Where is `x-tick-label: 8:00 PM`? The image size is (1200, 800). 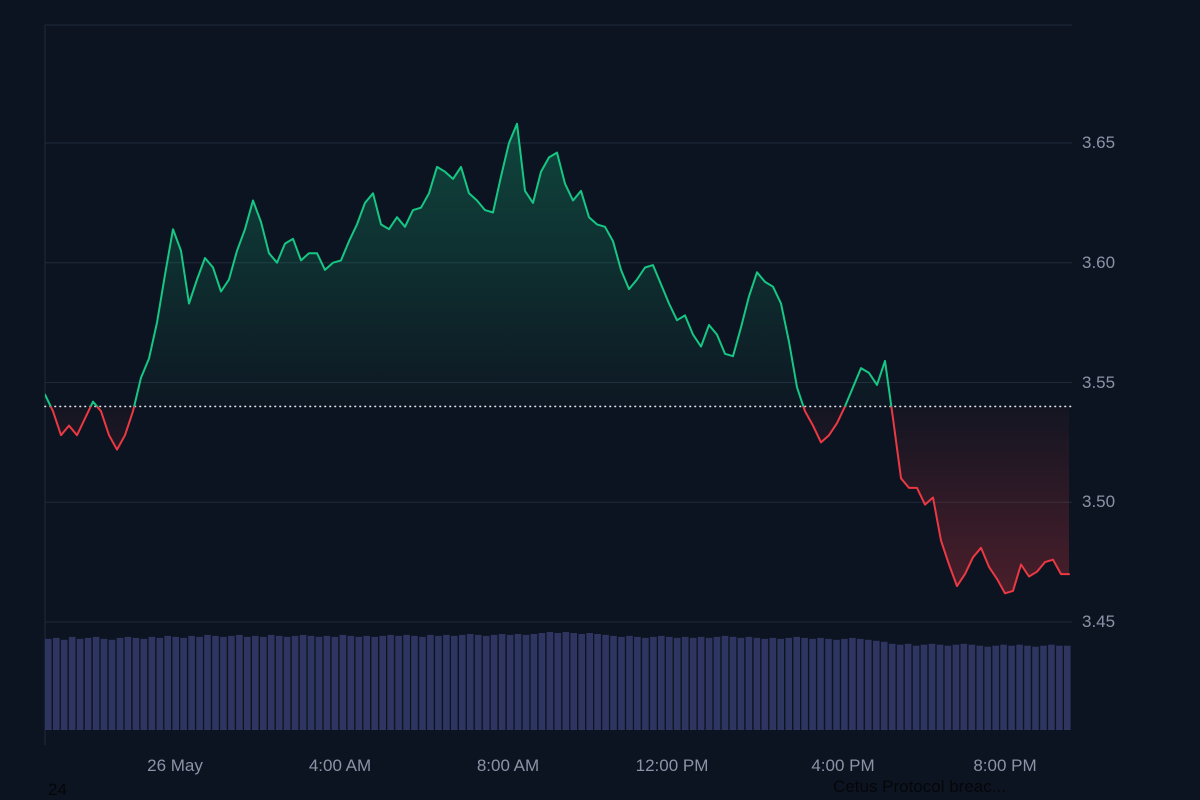 x-tick-label: 8:00 PM is located at coordinates (1005, 765).